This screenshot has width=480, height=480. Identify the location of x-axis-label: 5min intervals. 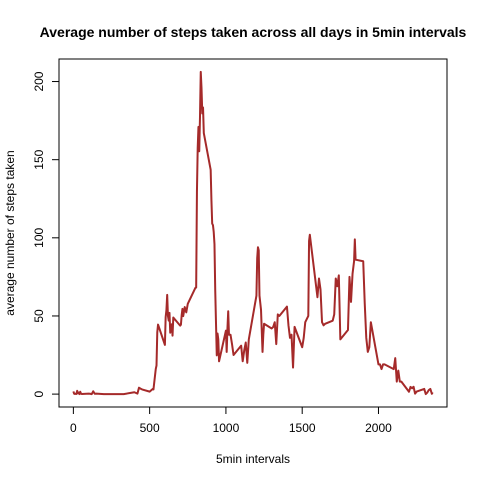
(253, 459).